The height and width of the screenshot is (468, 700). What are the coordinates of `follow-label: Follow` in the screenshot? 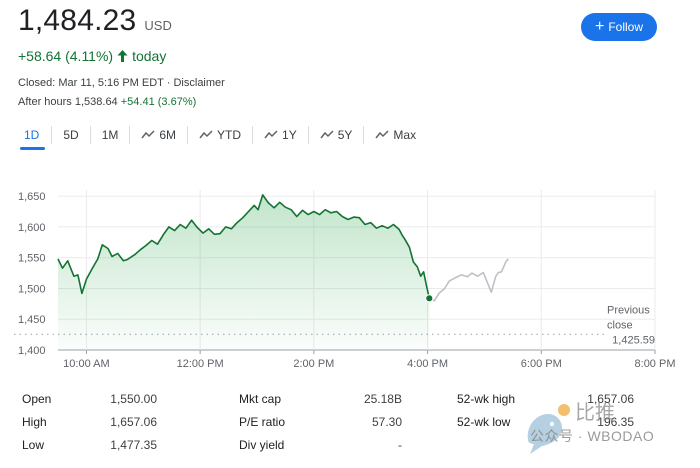 It's located at (626, 27).